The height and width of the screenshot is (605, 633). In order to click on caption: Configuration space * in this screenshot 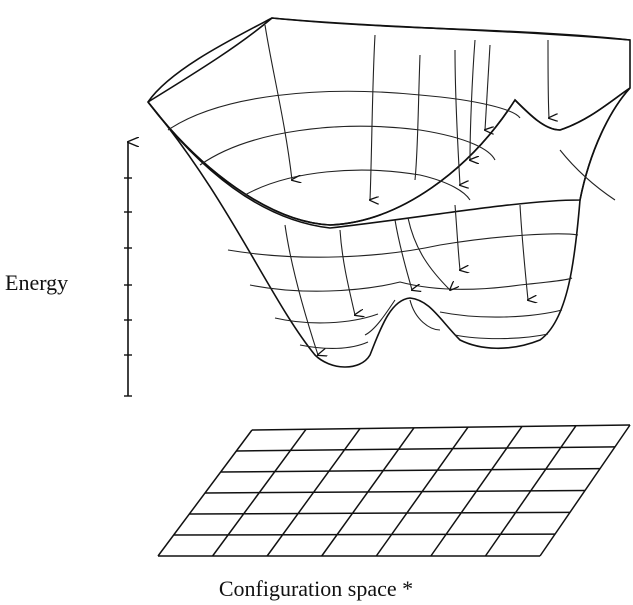, I will do `click(316, 588)`.